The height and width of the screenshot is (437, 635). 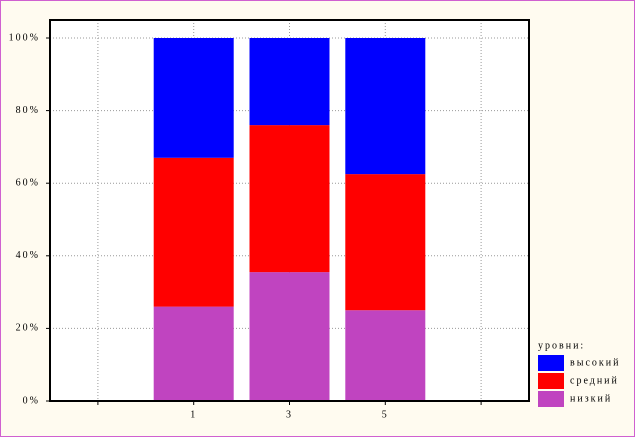 I want to click on x-tick-label: 1, so click(x=193, y=414).